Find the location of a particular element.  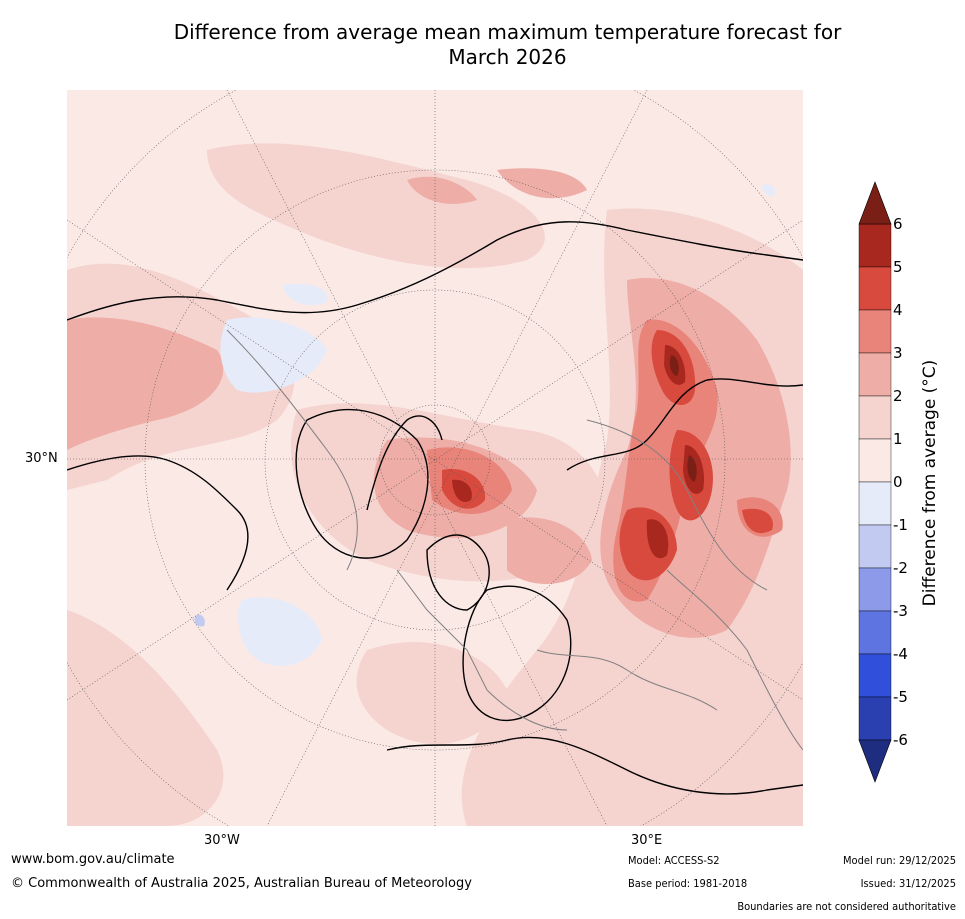

lon-label-30e: 30°E is located at coordinates (647, 840).